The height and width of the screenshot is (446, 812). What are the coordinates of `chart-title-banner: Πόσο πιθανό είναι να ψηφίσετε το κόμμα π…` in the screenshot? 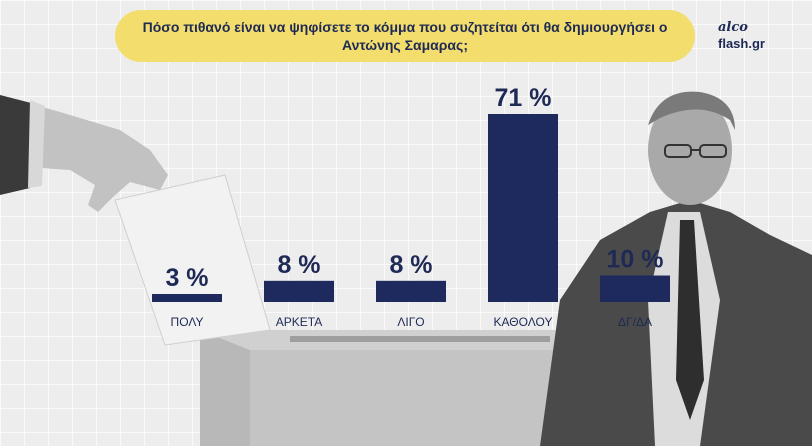 It's located at (405, 36).